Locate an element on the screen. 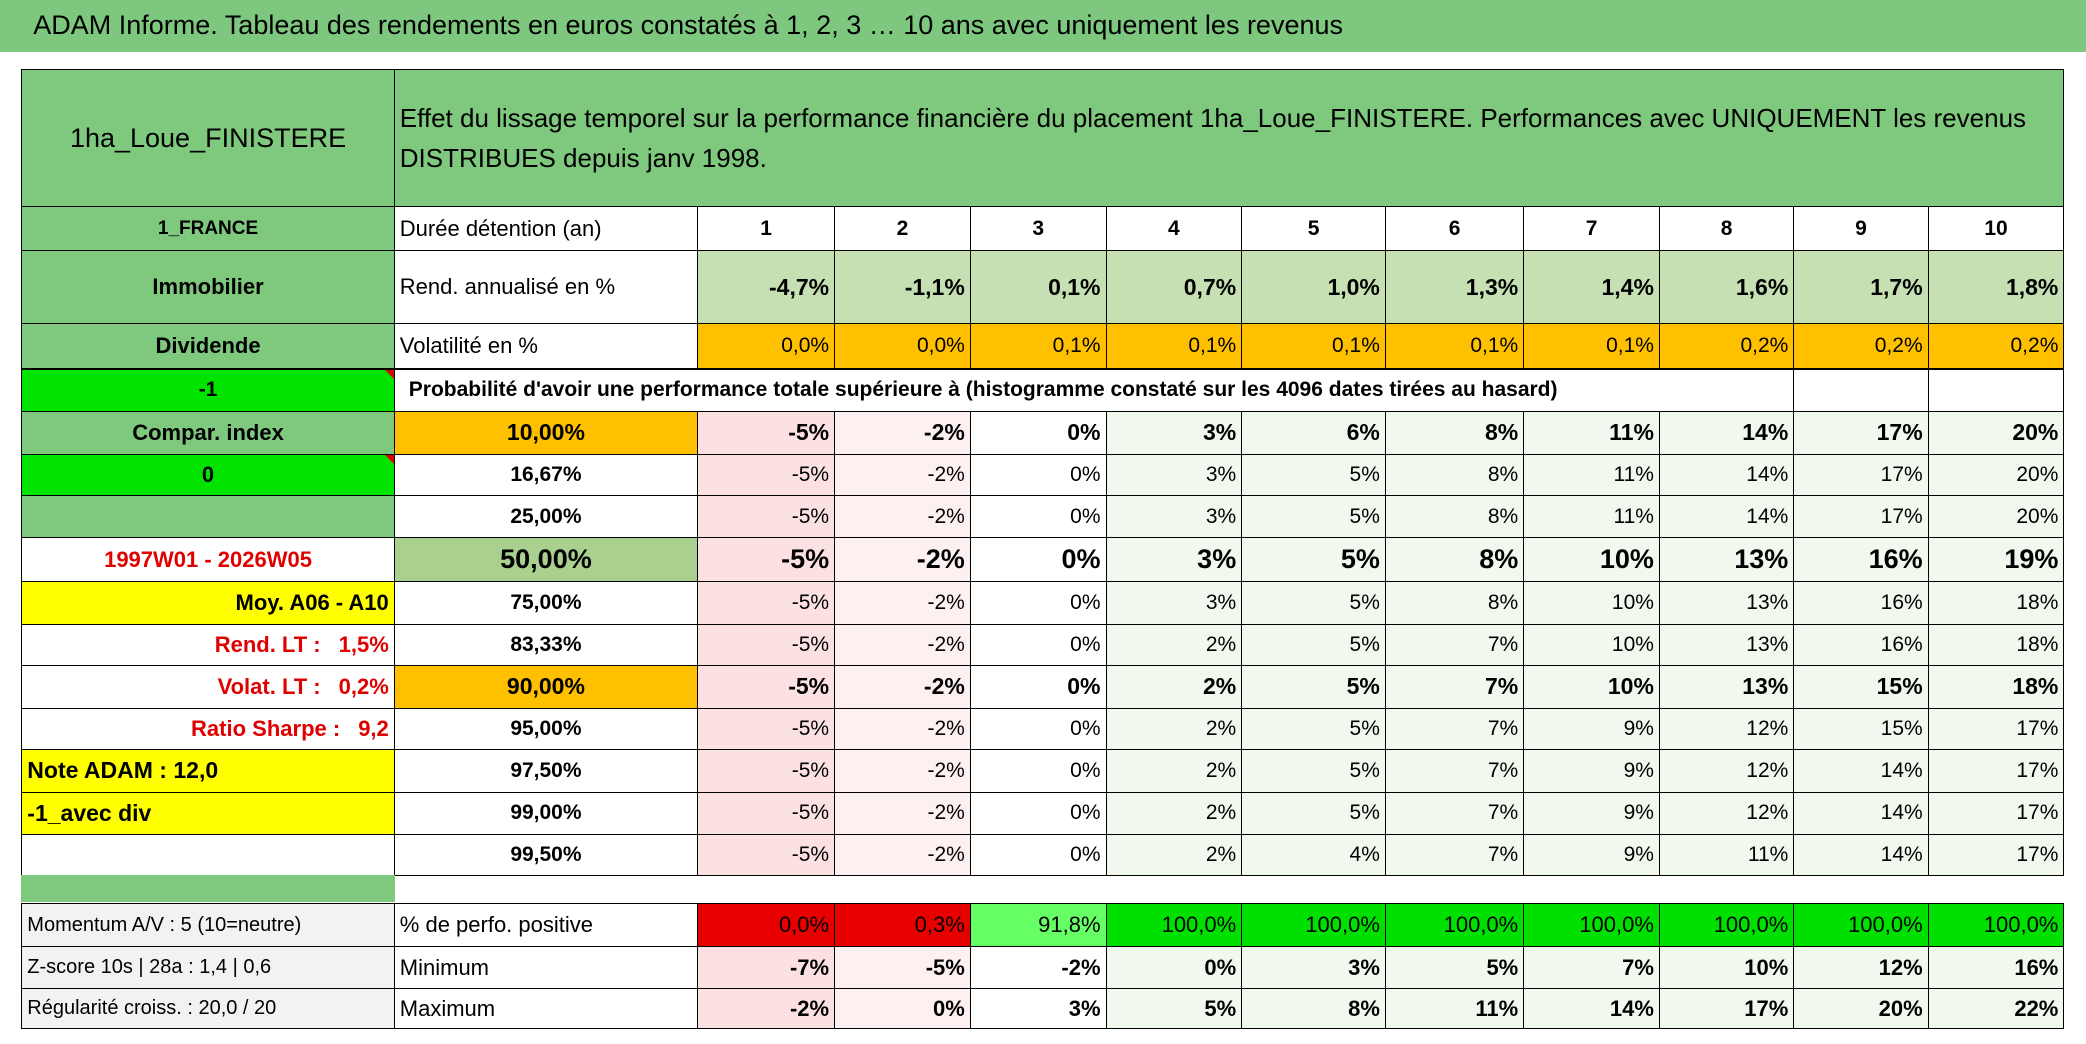  row-label: Durée détention (an) is located at coordinates (546, 229).